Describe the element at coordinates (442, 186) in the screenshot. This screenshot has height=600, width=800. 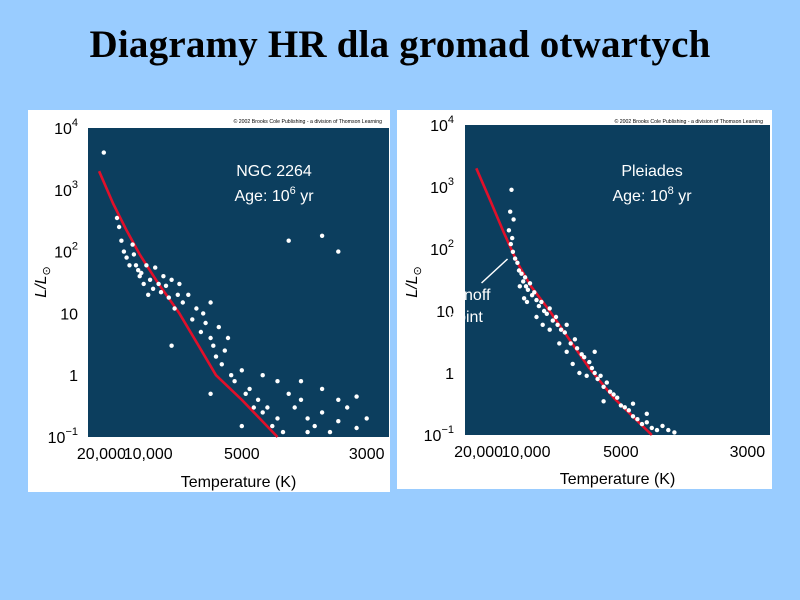
I see `y-tick-label: 10³` at that location.